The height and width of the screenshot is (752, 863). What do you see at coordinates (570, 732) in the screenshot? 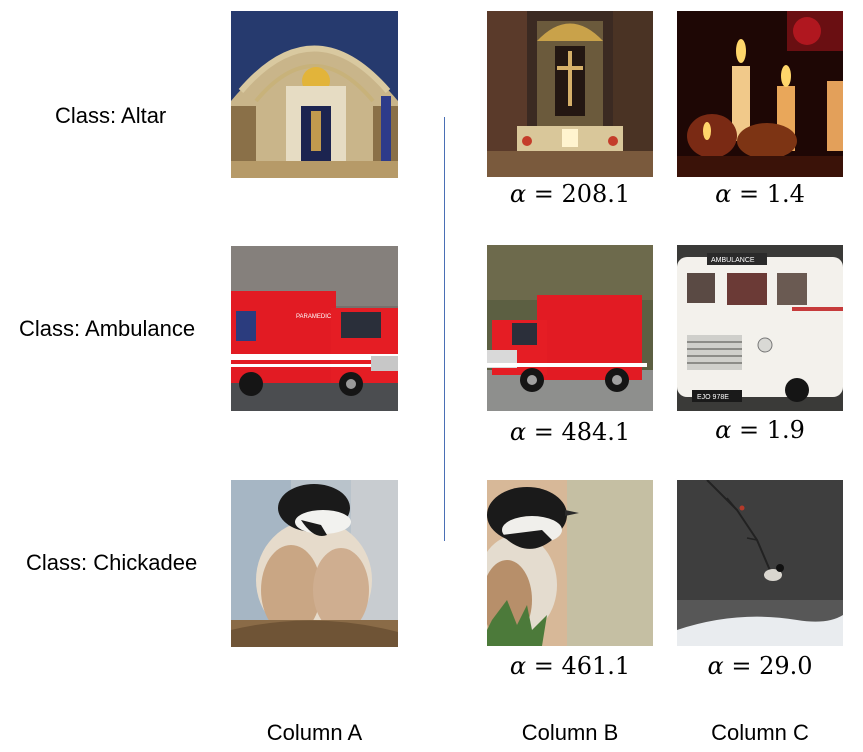
I see `column-b-label: Column B` at bounding box center [570, 732].